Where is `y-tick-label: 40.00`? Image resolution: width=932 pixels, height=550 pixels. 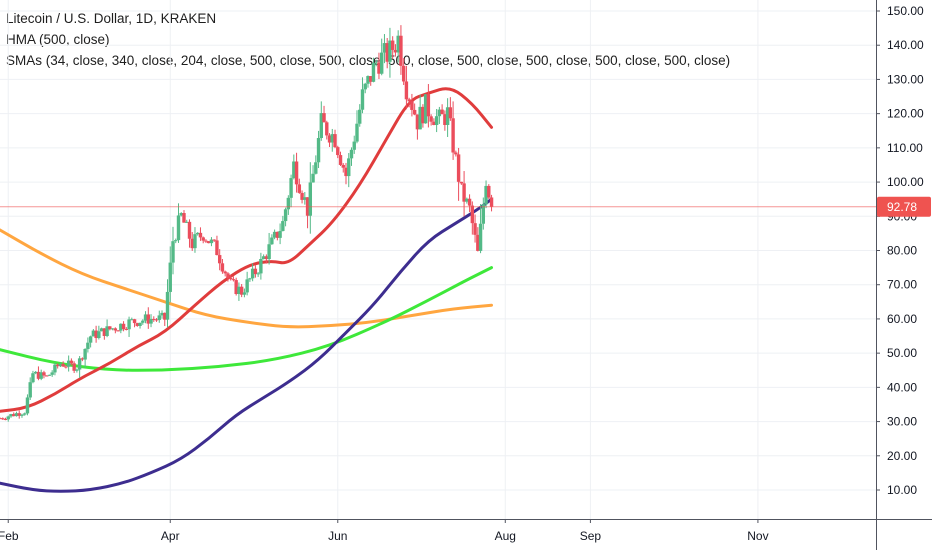 y-tick-label: 40.00 is located at coordinates (902, 387).